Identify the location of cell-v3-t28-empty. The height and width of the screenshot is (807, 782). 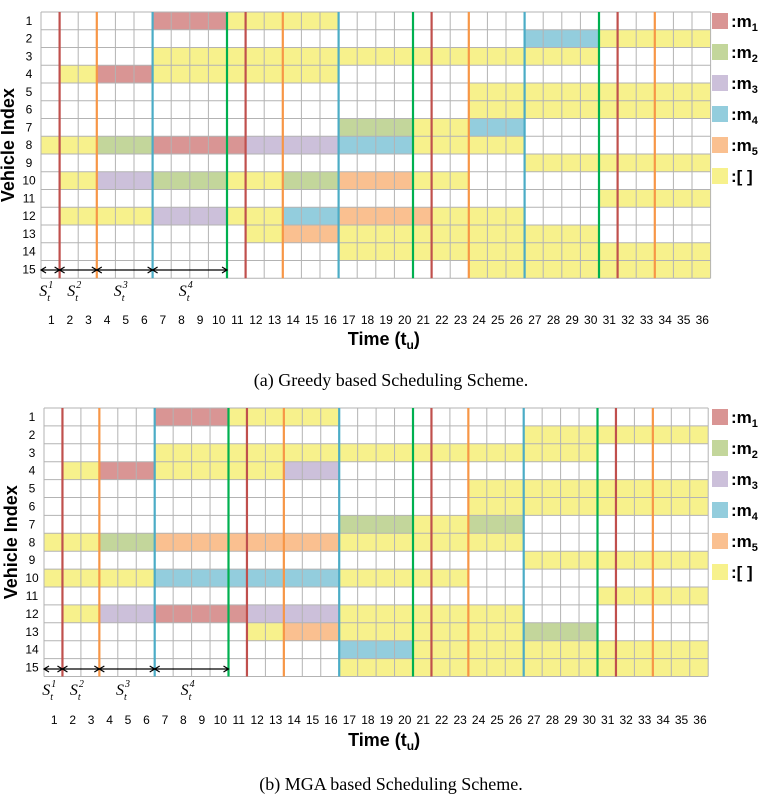
(552, 56).